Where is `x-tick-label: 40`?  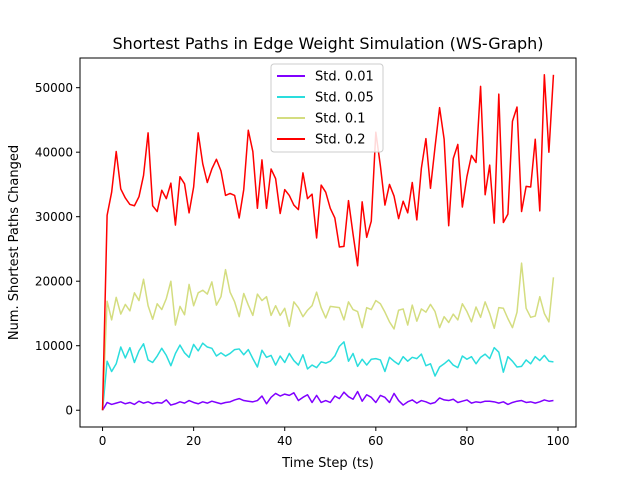
x-tick-label: 40 is located at coordinates (284, 441).